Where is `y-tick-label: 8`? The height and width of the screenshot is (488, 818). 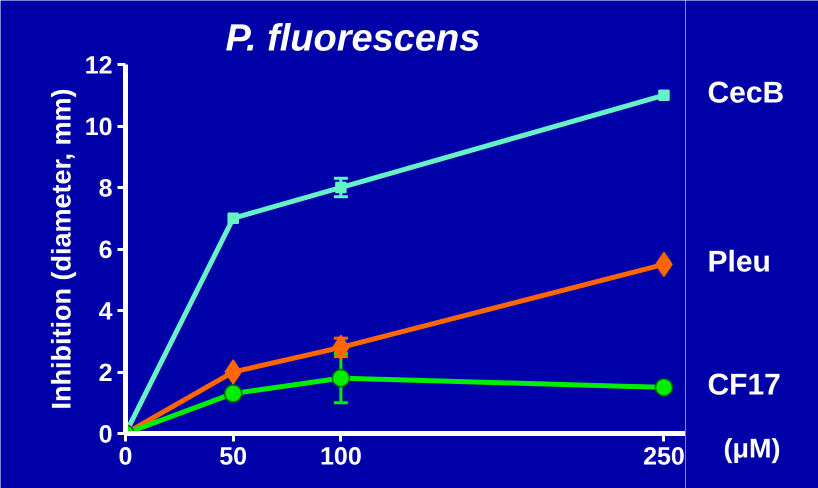
y-tick-label: 8 is located at coordinates (105, 188).